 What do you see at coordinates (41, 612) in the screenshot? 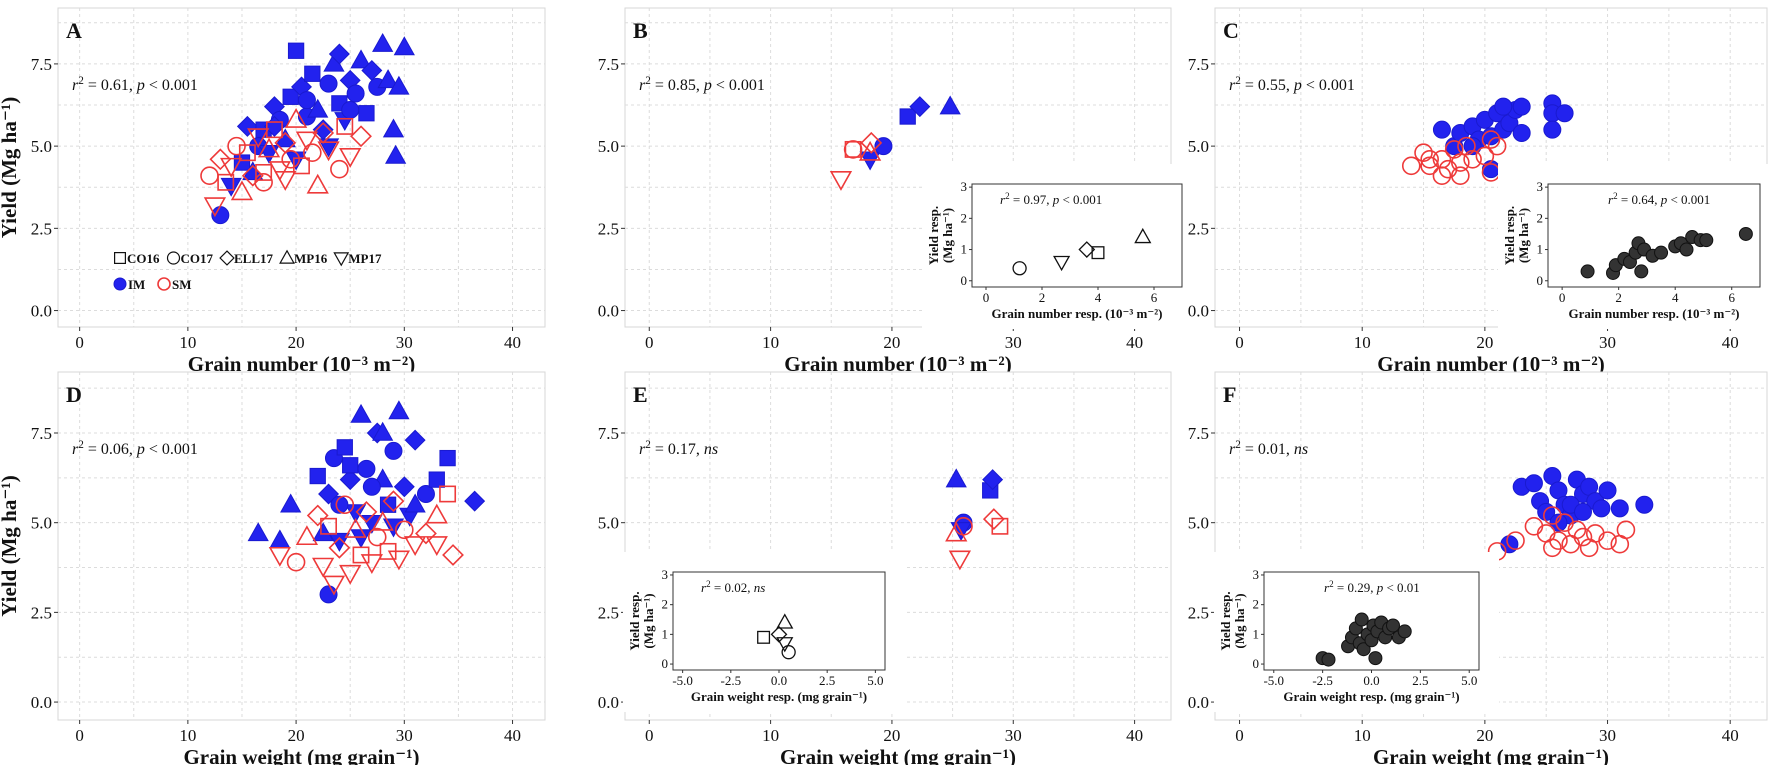
I see `y-tick-label: 2.5` at bounding box center [41, 612].